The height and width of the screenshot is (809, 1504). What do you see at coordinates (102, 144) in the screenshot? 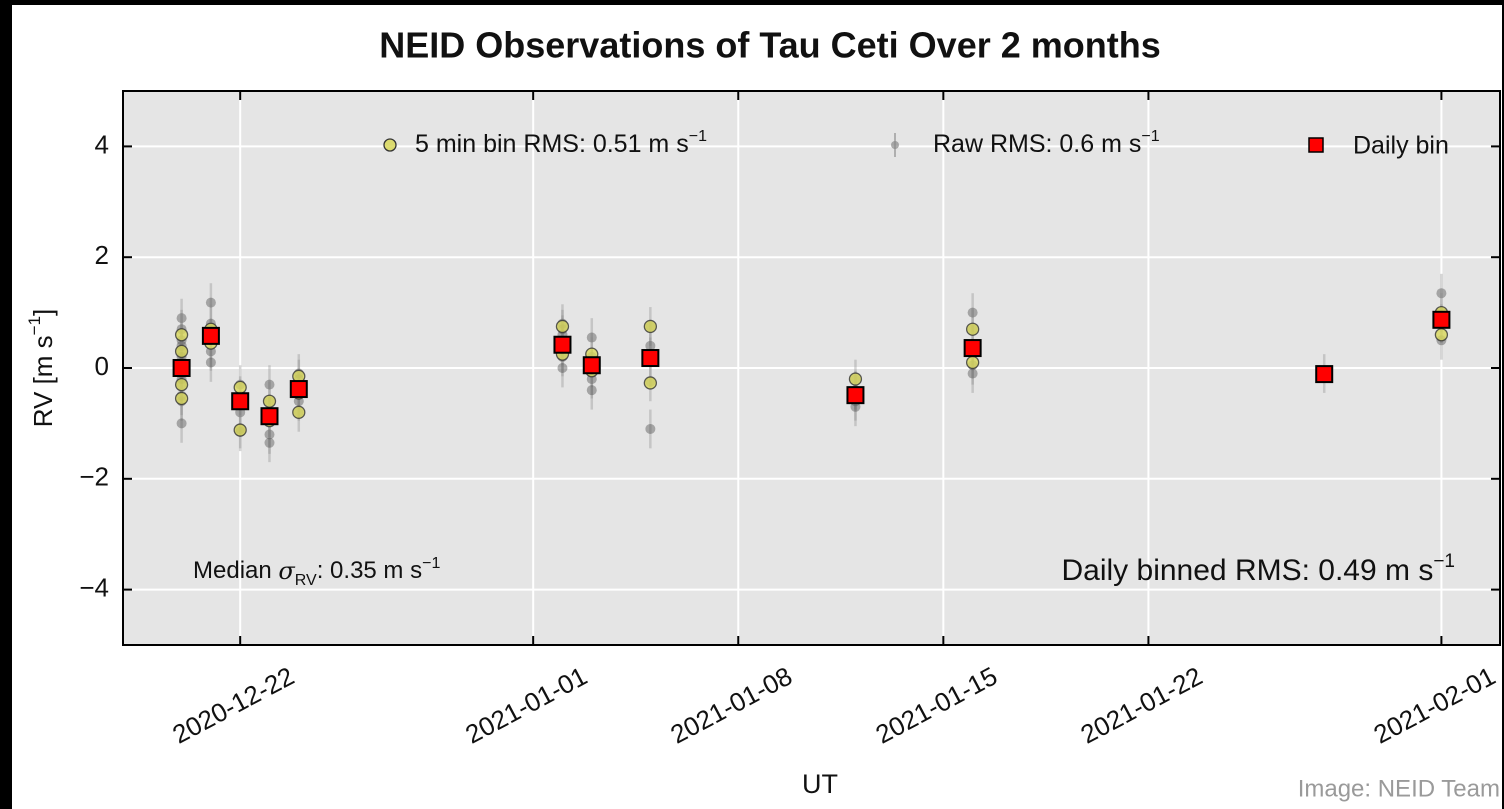
I see `y-tick-label: 4` at bounding box center [102, 144].